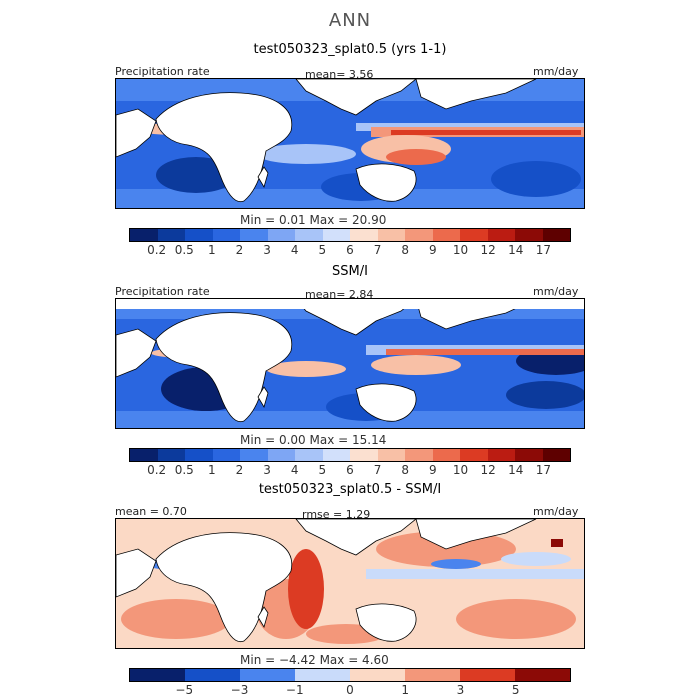 This screenshot has width=700, height=700. What do you see at coordinates (556, 291) in the screenshot?
I see `panel2-units-label: mm/day` at bounding box center [556, 291].